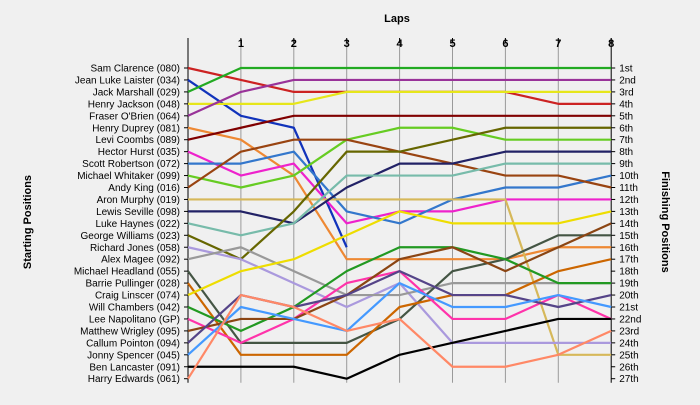 The width and height of the screenshot is (700, 405). I want to click on left-axis-label: Starting Positions, so click(28, 222).